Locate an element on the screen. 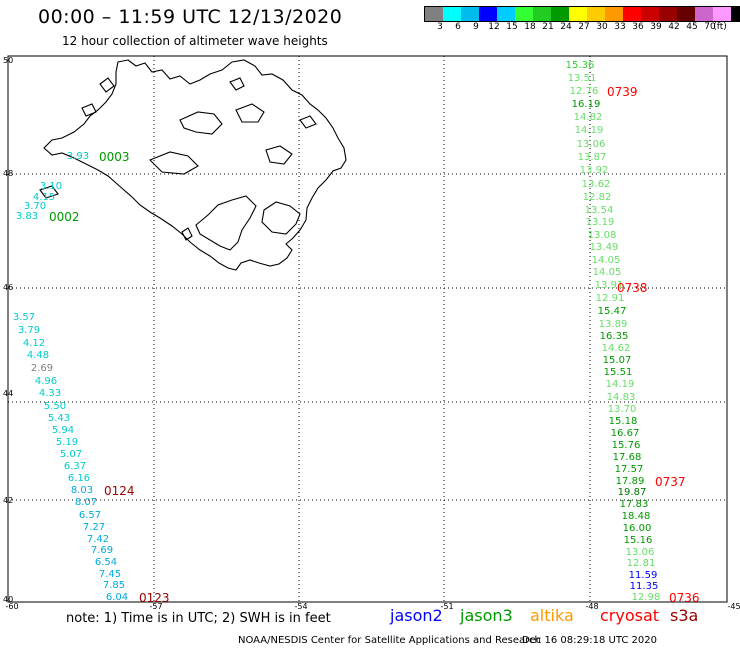 The width and height of the screenshot is (740, 650). legend-s3a: s3a is located at coordinates (684, 615).